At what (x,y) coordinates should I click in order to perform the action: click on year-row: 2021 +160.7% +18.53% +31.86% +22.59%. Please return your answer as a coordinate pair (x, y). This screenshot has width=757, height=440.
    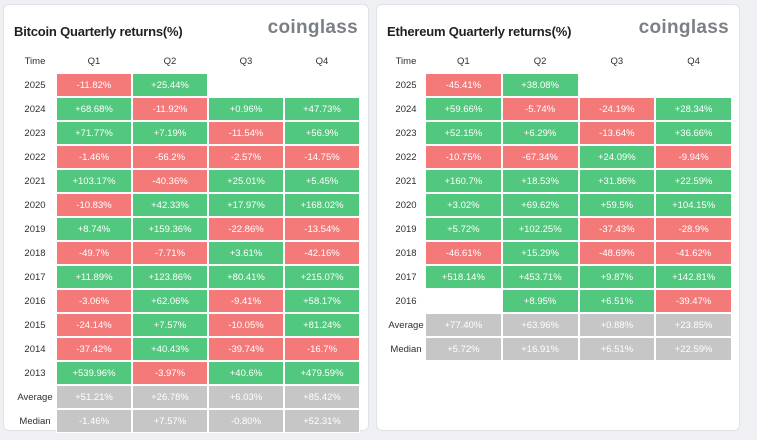
    Looking at the image, I should click on (559, 181).